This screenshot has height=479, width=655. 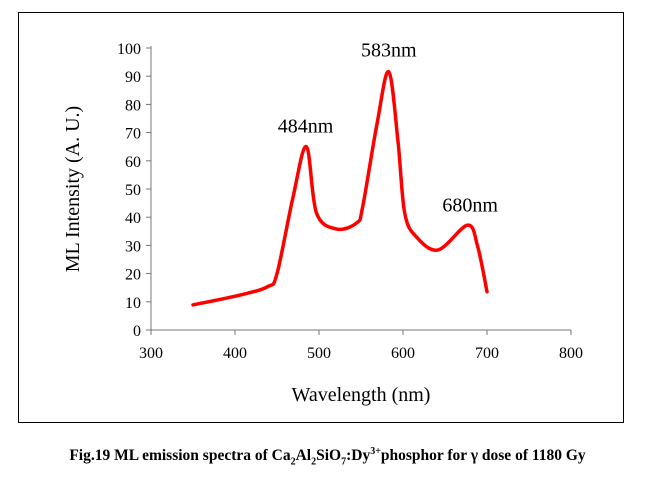 What do you see at coordinates (344, 462) in the screenshot?
I see `caption-sub: 7` at bounding box center [344, 462].